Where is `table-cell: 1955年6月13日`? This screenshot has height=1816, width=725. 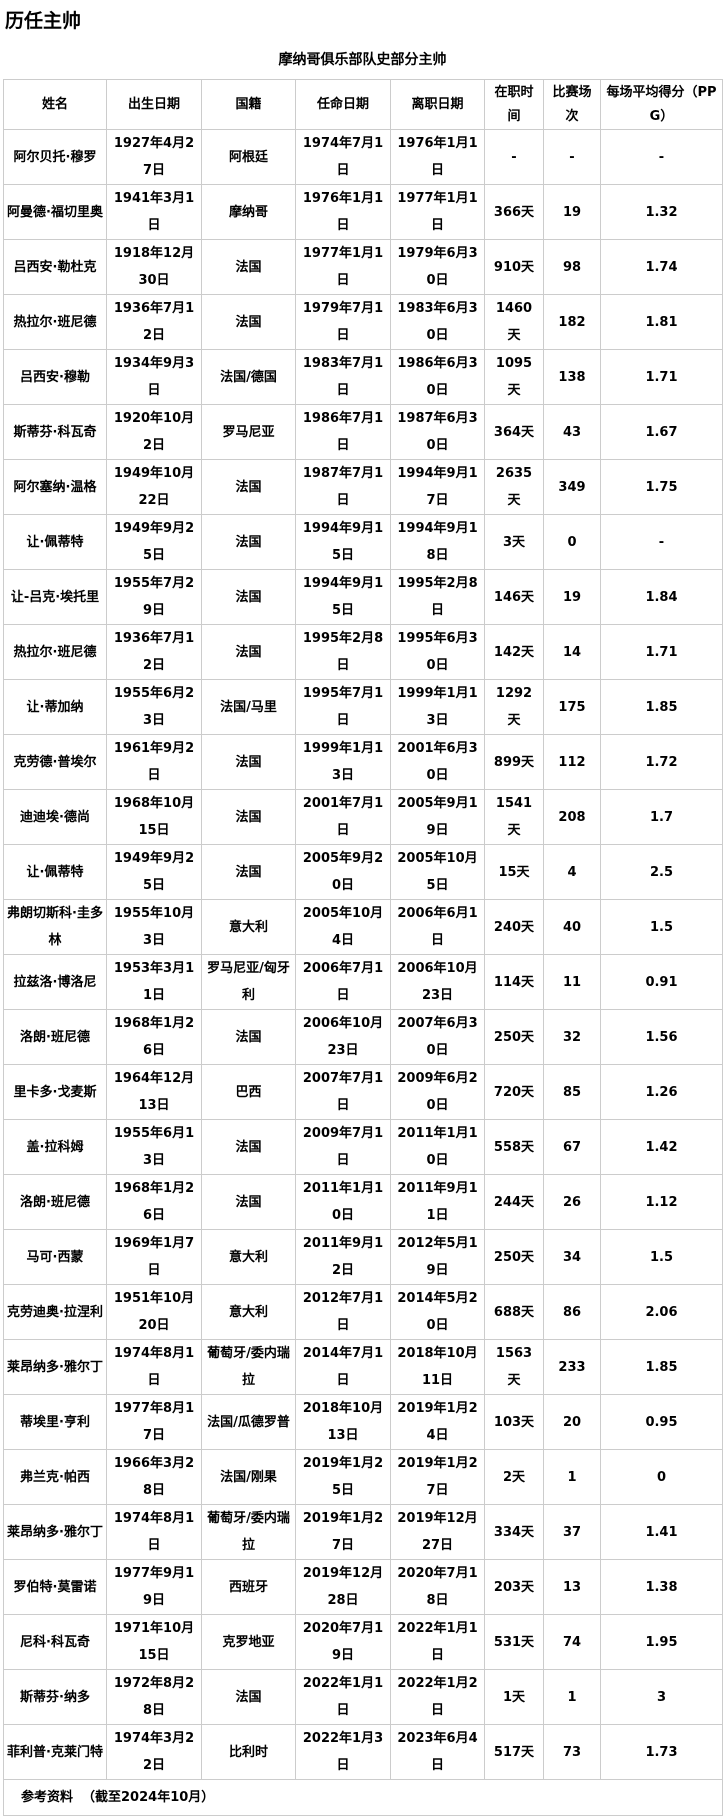 table-cell: 1955年6月13日 is located at coordinates (154, 1147).